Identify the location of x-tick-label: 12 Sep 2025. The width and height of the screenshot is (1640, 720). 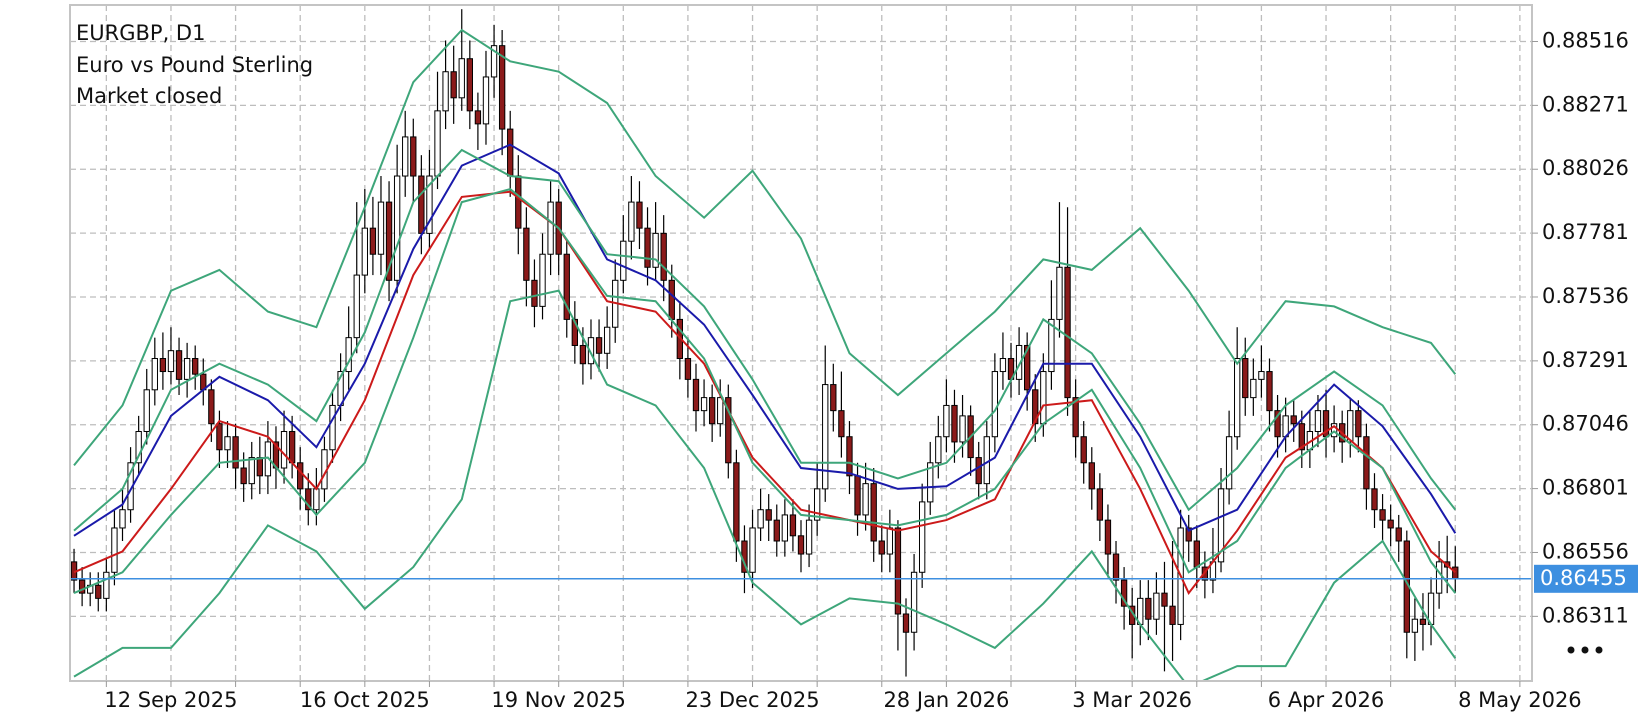
(170, 700).